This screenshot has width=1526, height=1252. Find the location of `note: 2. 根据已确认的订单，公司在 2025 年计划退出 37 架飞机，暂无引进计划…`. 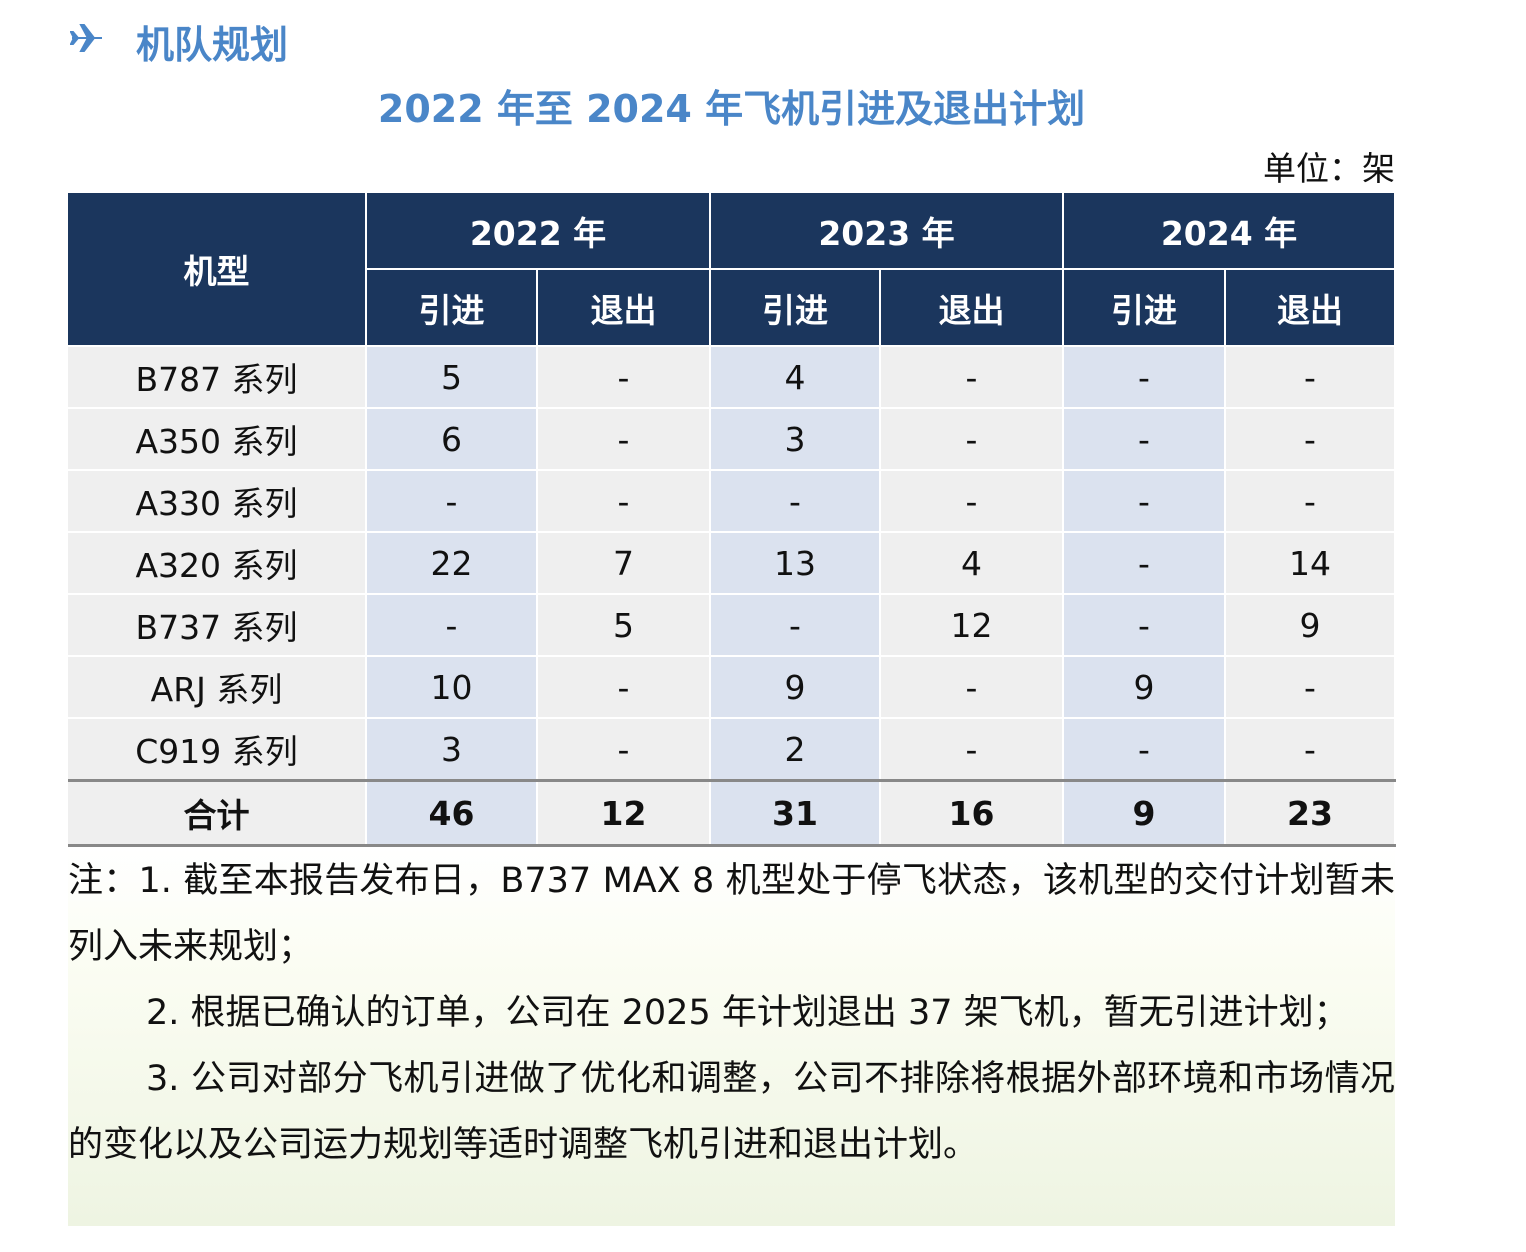

note: 2. 根据已确认的订单，公司在 2025 年计划退出 37 架飞机，暂无引进计划… is located at coordinates (747, 1013).